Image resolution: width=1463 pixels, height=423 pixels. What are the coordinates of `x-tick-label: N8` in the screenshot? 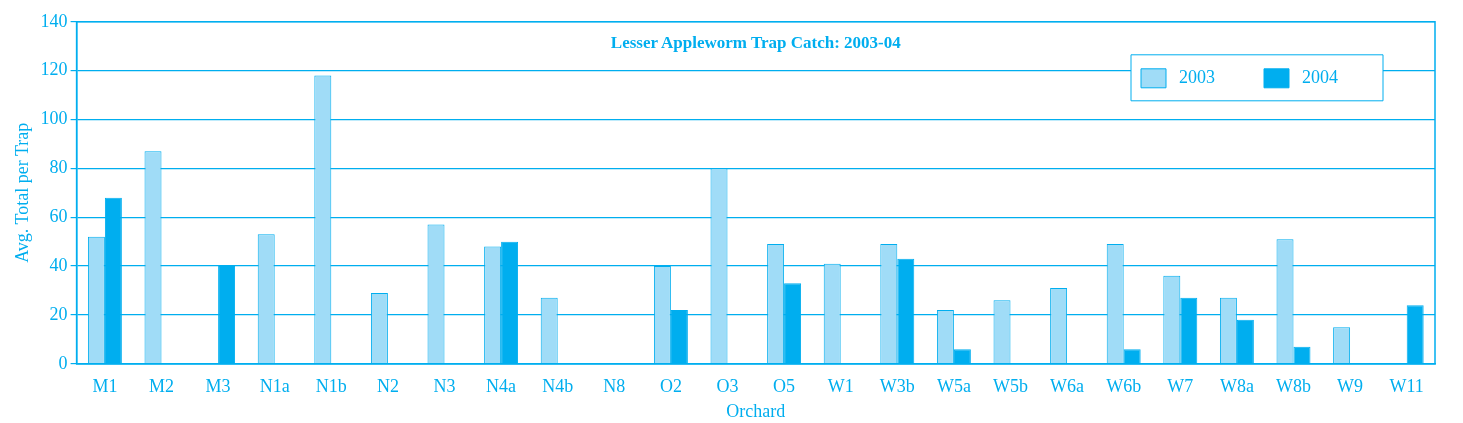 It's located at (614, 386).